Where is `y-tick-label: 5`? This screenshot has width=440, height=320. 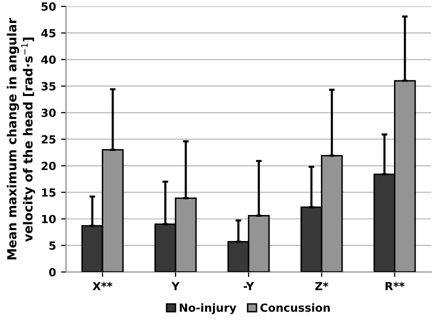
y-tick-label: 5 is located at coordinates (52, 246).